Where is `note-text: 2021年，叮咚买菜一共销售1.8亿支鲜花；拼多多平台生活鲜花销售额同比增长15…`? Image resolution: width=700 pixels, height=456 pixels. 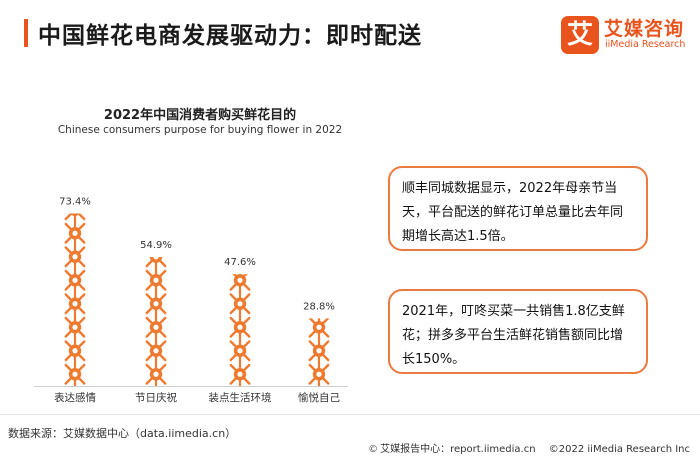
note-text: 2021年，叮咚买菜一共销售1.8亿支鲜花；拼多多平台生活鲜花销售额同比增长15… is located at coordinates (513, 335).